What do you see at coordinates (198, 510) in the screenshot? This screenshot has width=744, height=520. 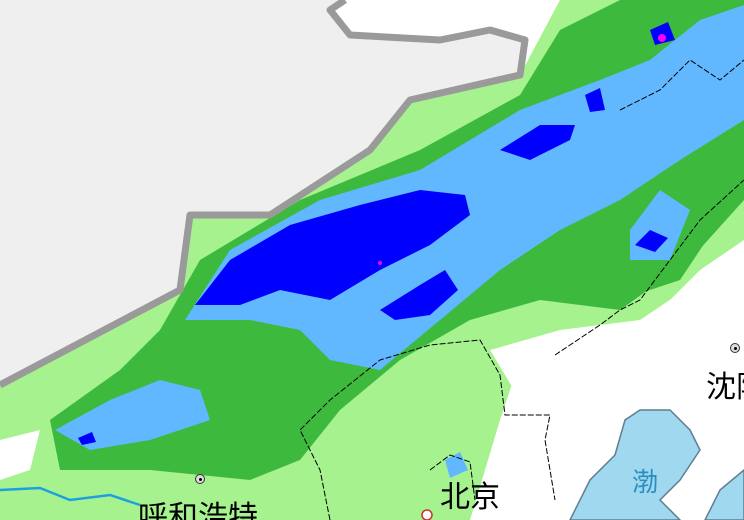 I see `hohhot-label: 呼和浩特` at bounding box center [198, 510].